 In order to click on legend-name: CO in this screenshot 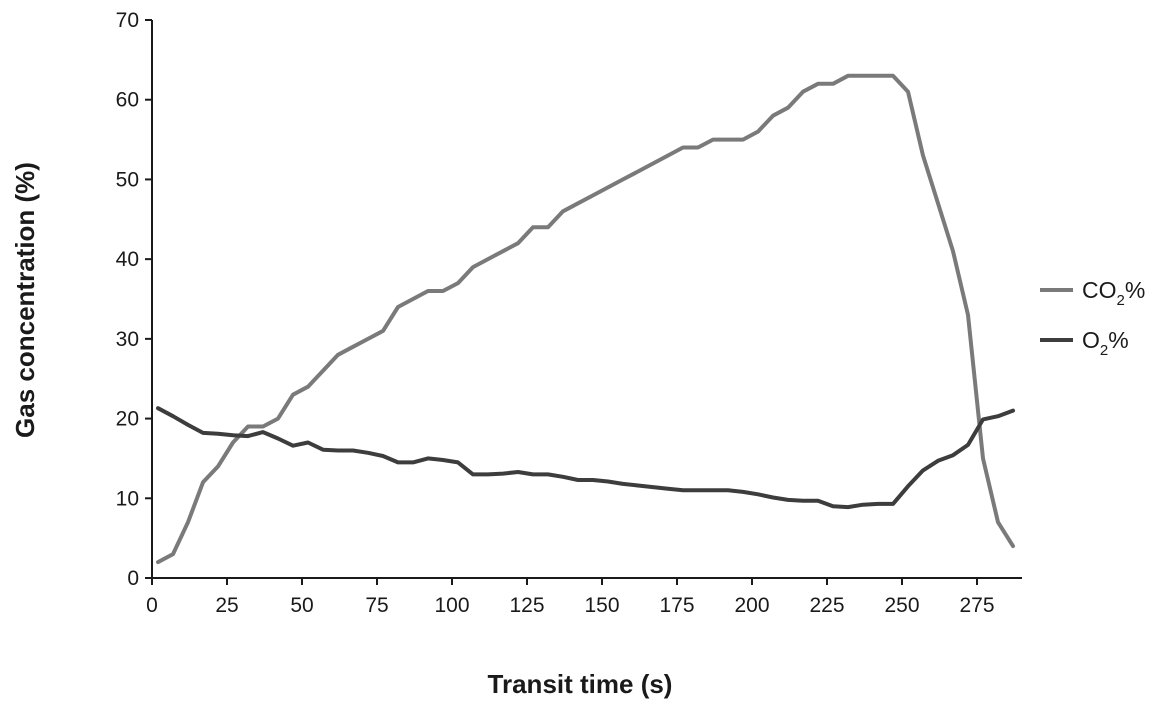, I will do `click(1099, 290)`.